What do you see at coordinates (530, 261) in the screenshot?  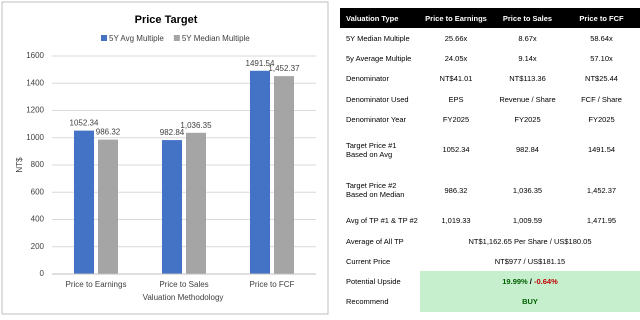 I see `merged-cell: NT$977 / US$181.15` at bounding box center [530, 261].